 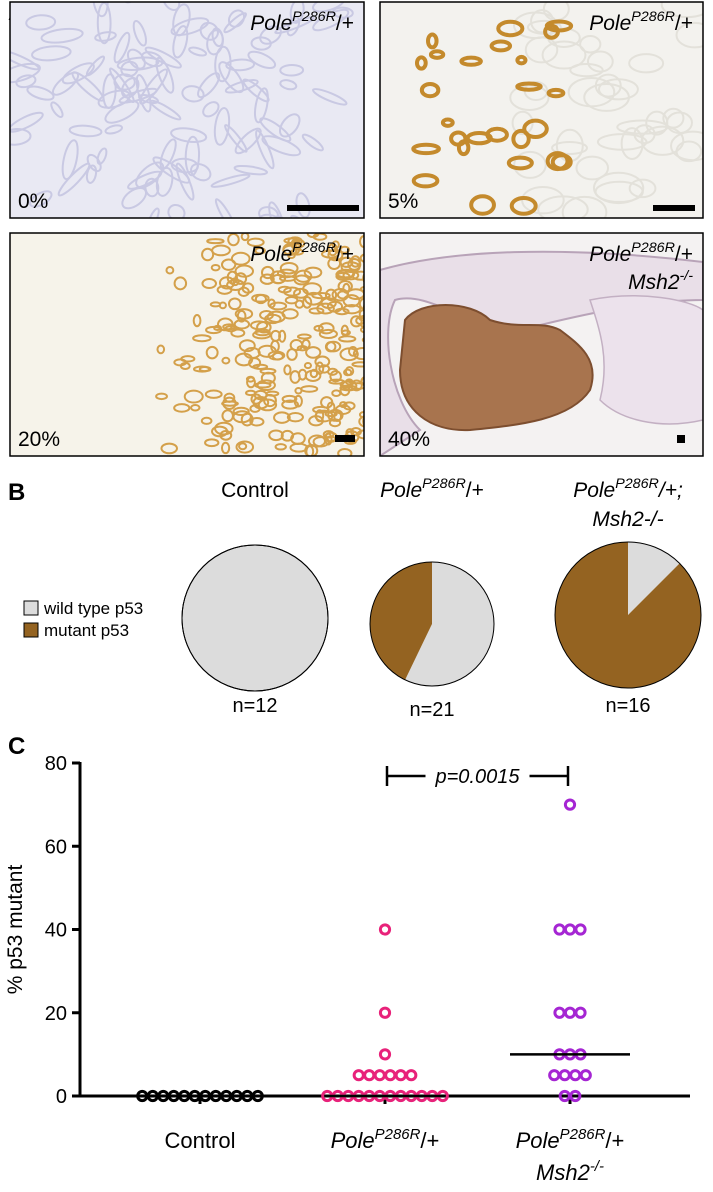 I want to click on text-run: -/-, so click(x=687, y=276).